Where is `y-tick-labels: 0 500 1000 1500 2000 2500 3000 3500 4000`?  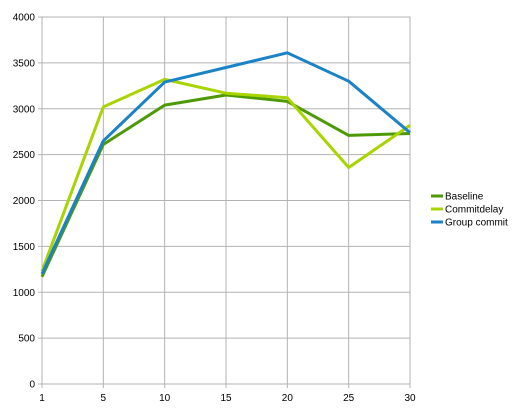 y-tick-labels: 0 500 1000 1500 2000 2500 3000 3500 4000 is located at coordinates (24, 202).